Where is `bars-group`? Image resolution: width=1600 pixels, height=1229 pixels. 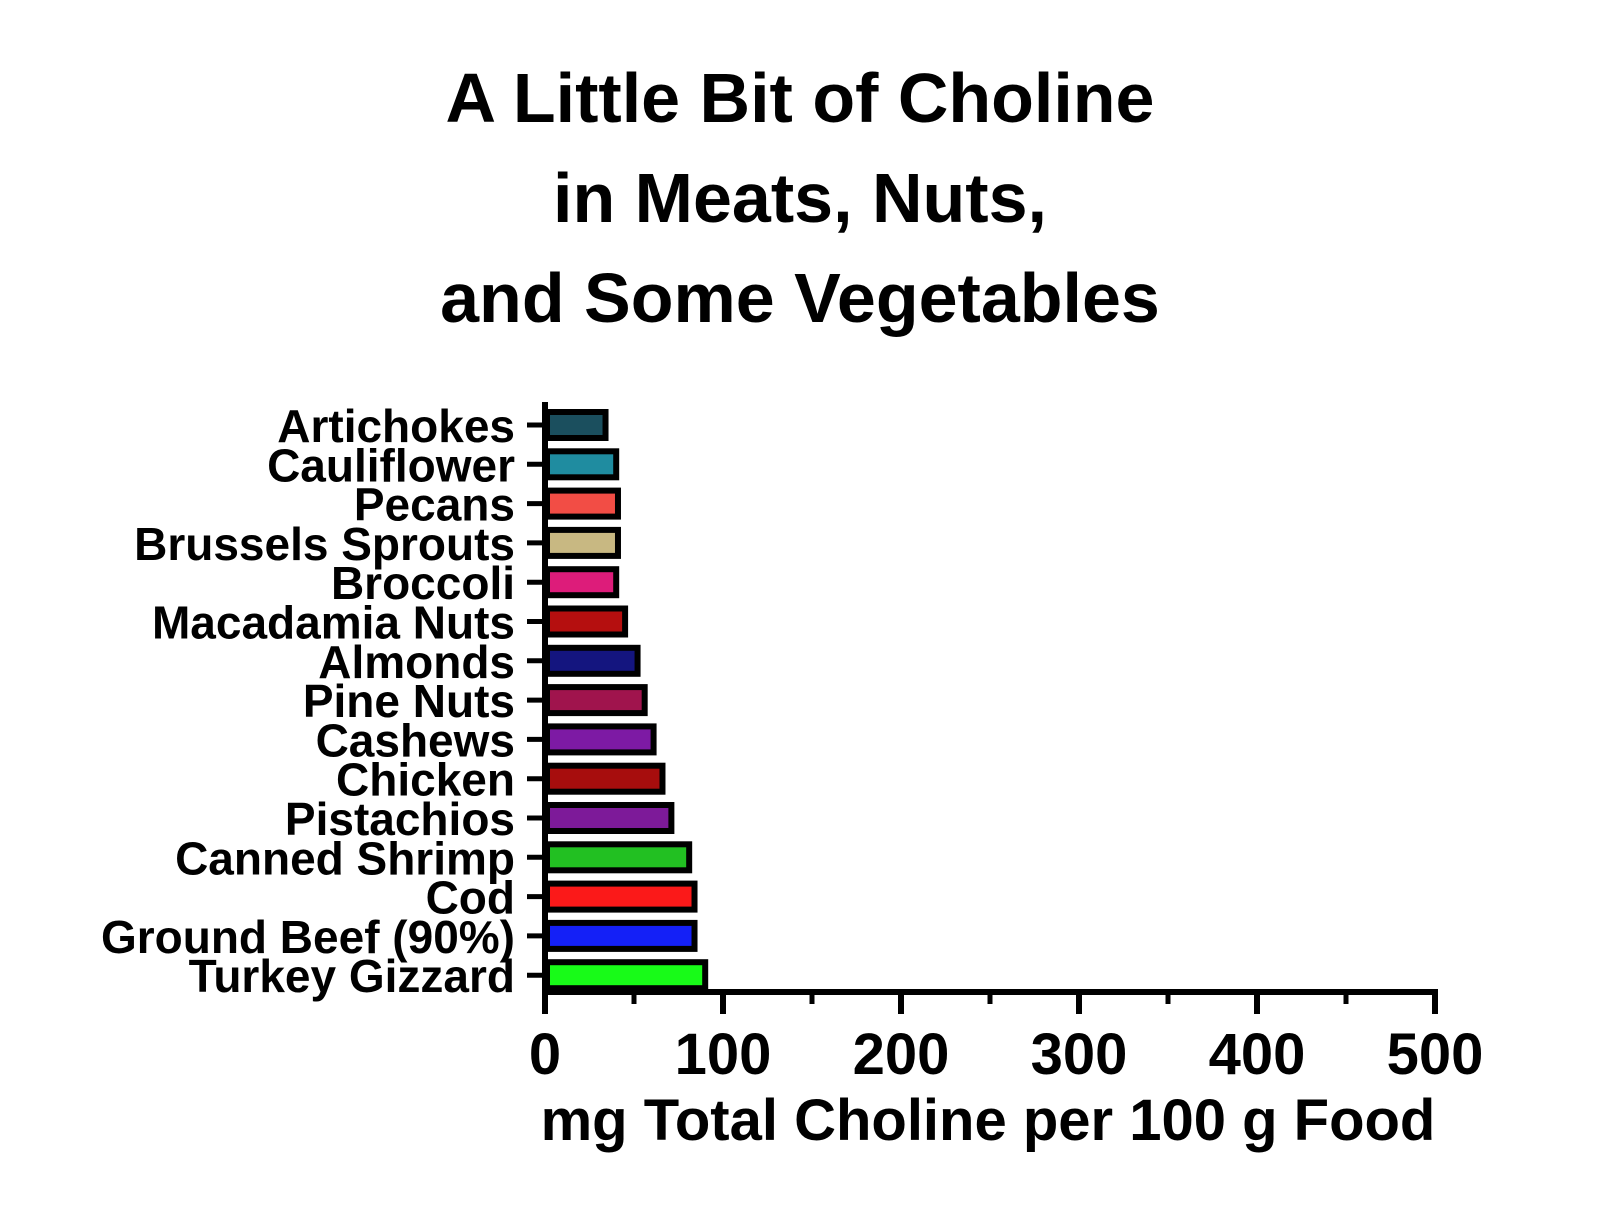 bars-group is located at coordinates (626, 700).